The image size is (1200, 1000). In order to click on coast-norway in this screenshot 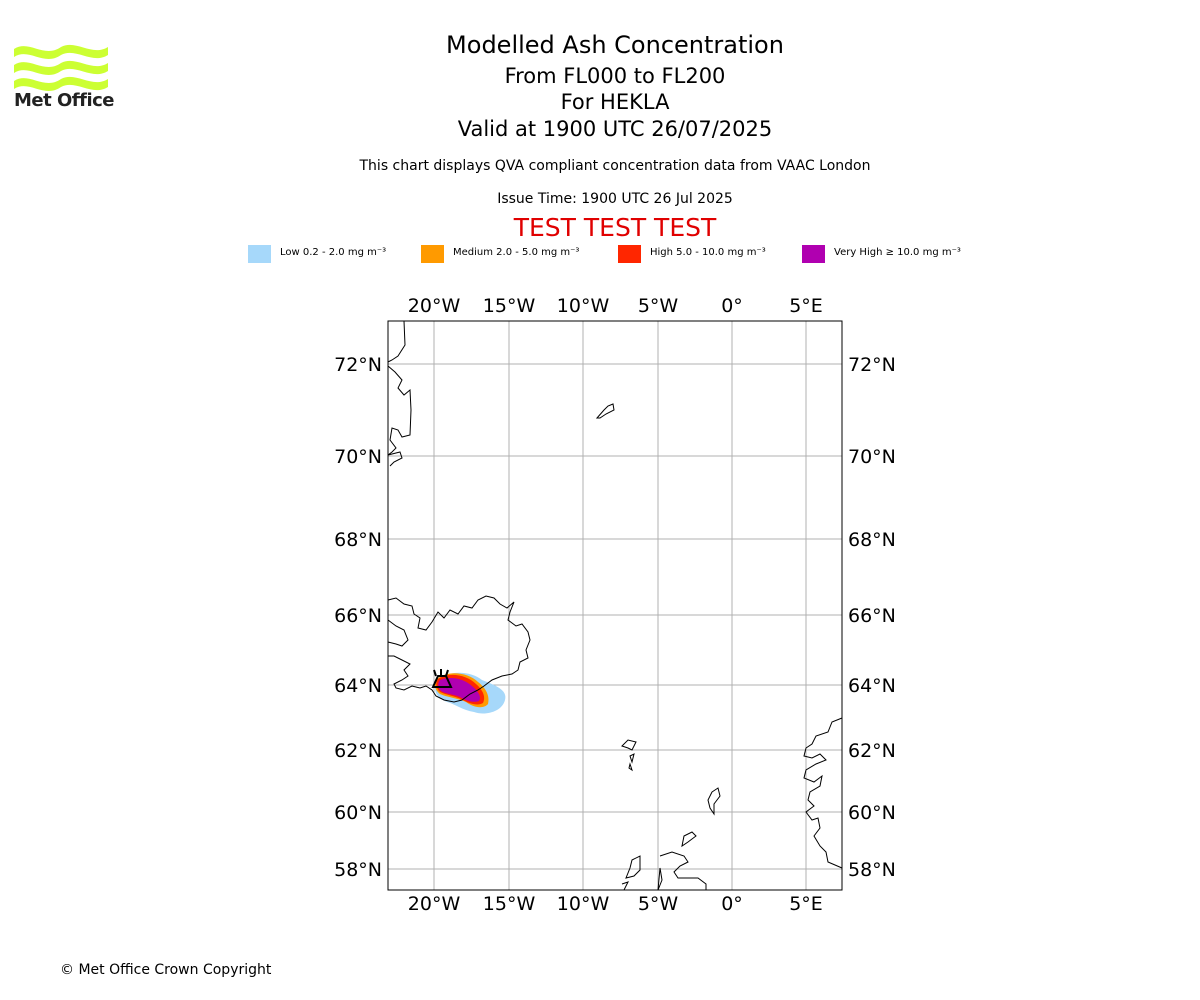, I will do `click(823, 793)`.